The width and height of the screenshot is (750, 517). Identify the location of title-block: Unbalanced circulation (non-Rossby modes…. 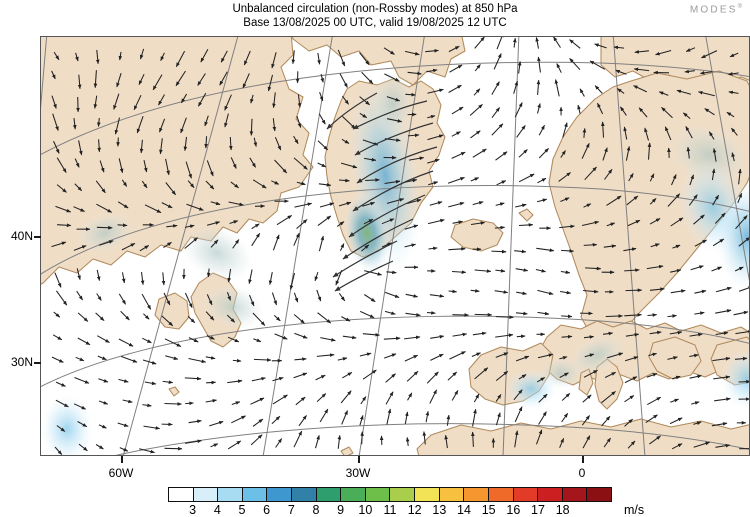
(375, 16).